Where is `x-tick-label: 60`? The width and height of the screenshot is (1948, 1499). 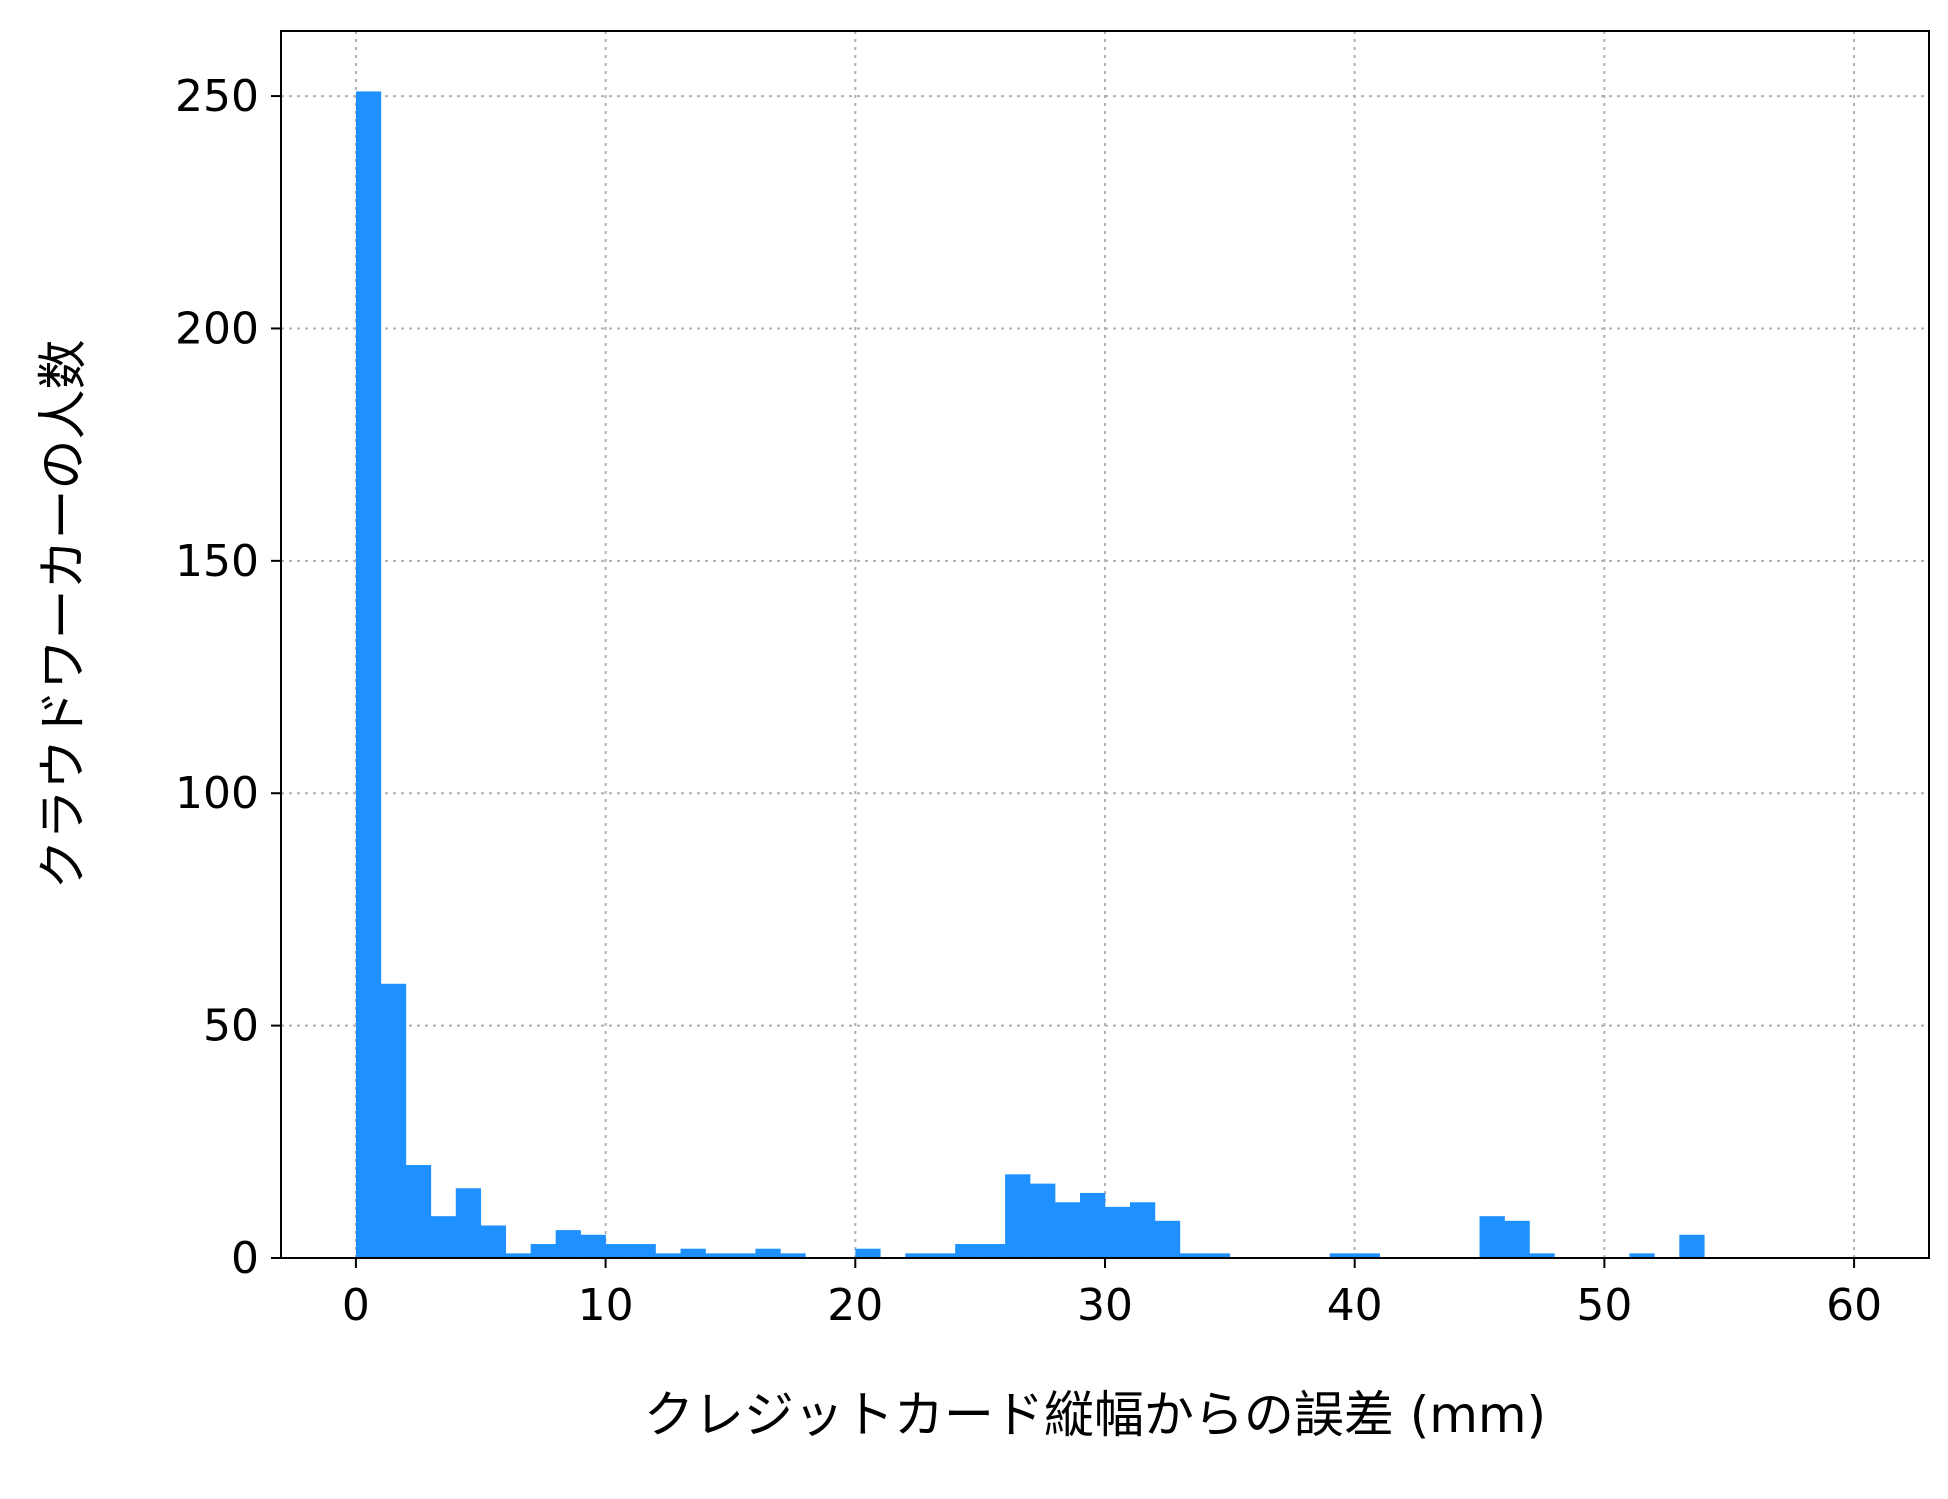
x-tick-label: 60 is located at coordinates (1854, 1305).